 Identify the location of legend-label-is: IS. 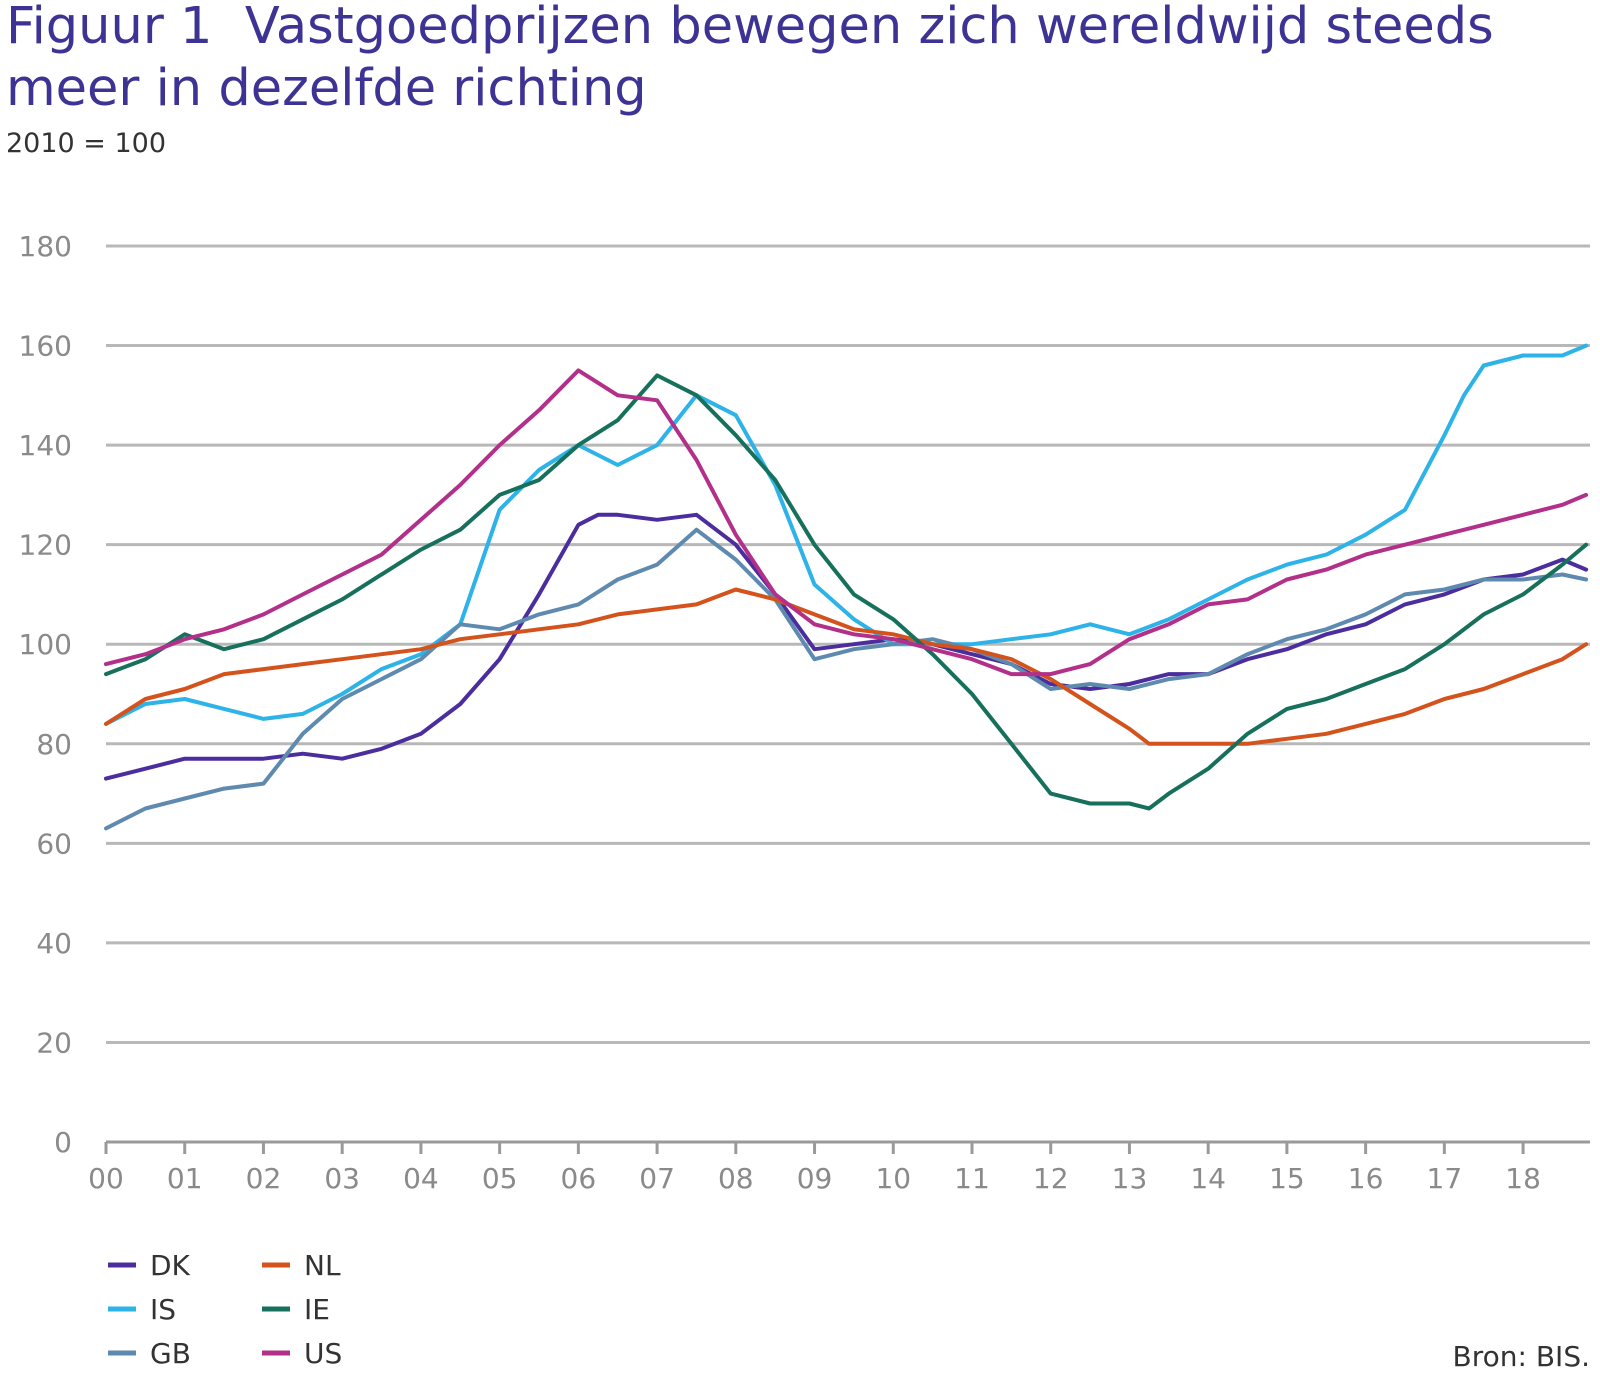
(163, 1309).